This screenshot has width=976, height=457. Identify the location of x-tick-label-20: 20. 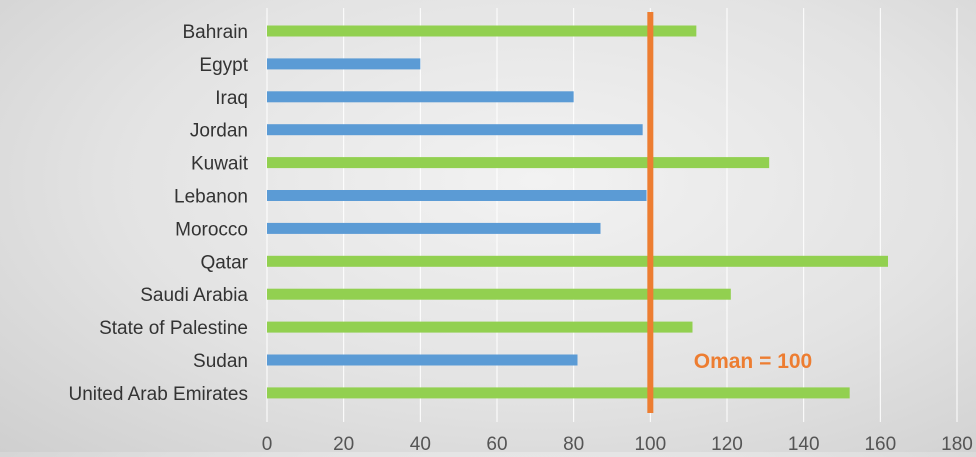
(343, 443).